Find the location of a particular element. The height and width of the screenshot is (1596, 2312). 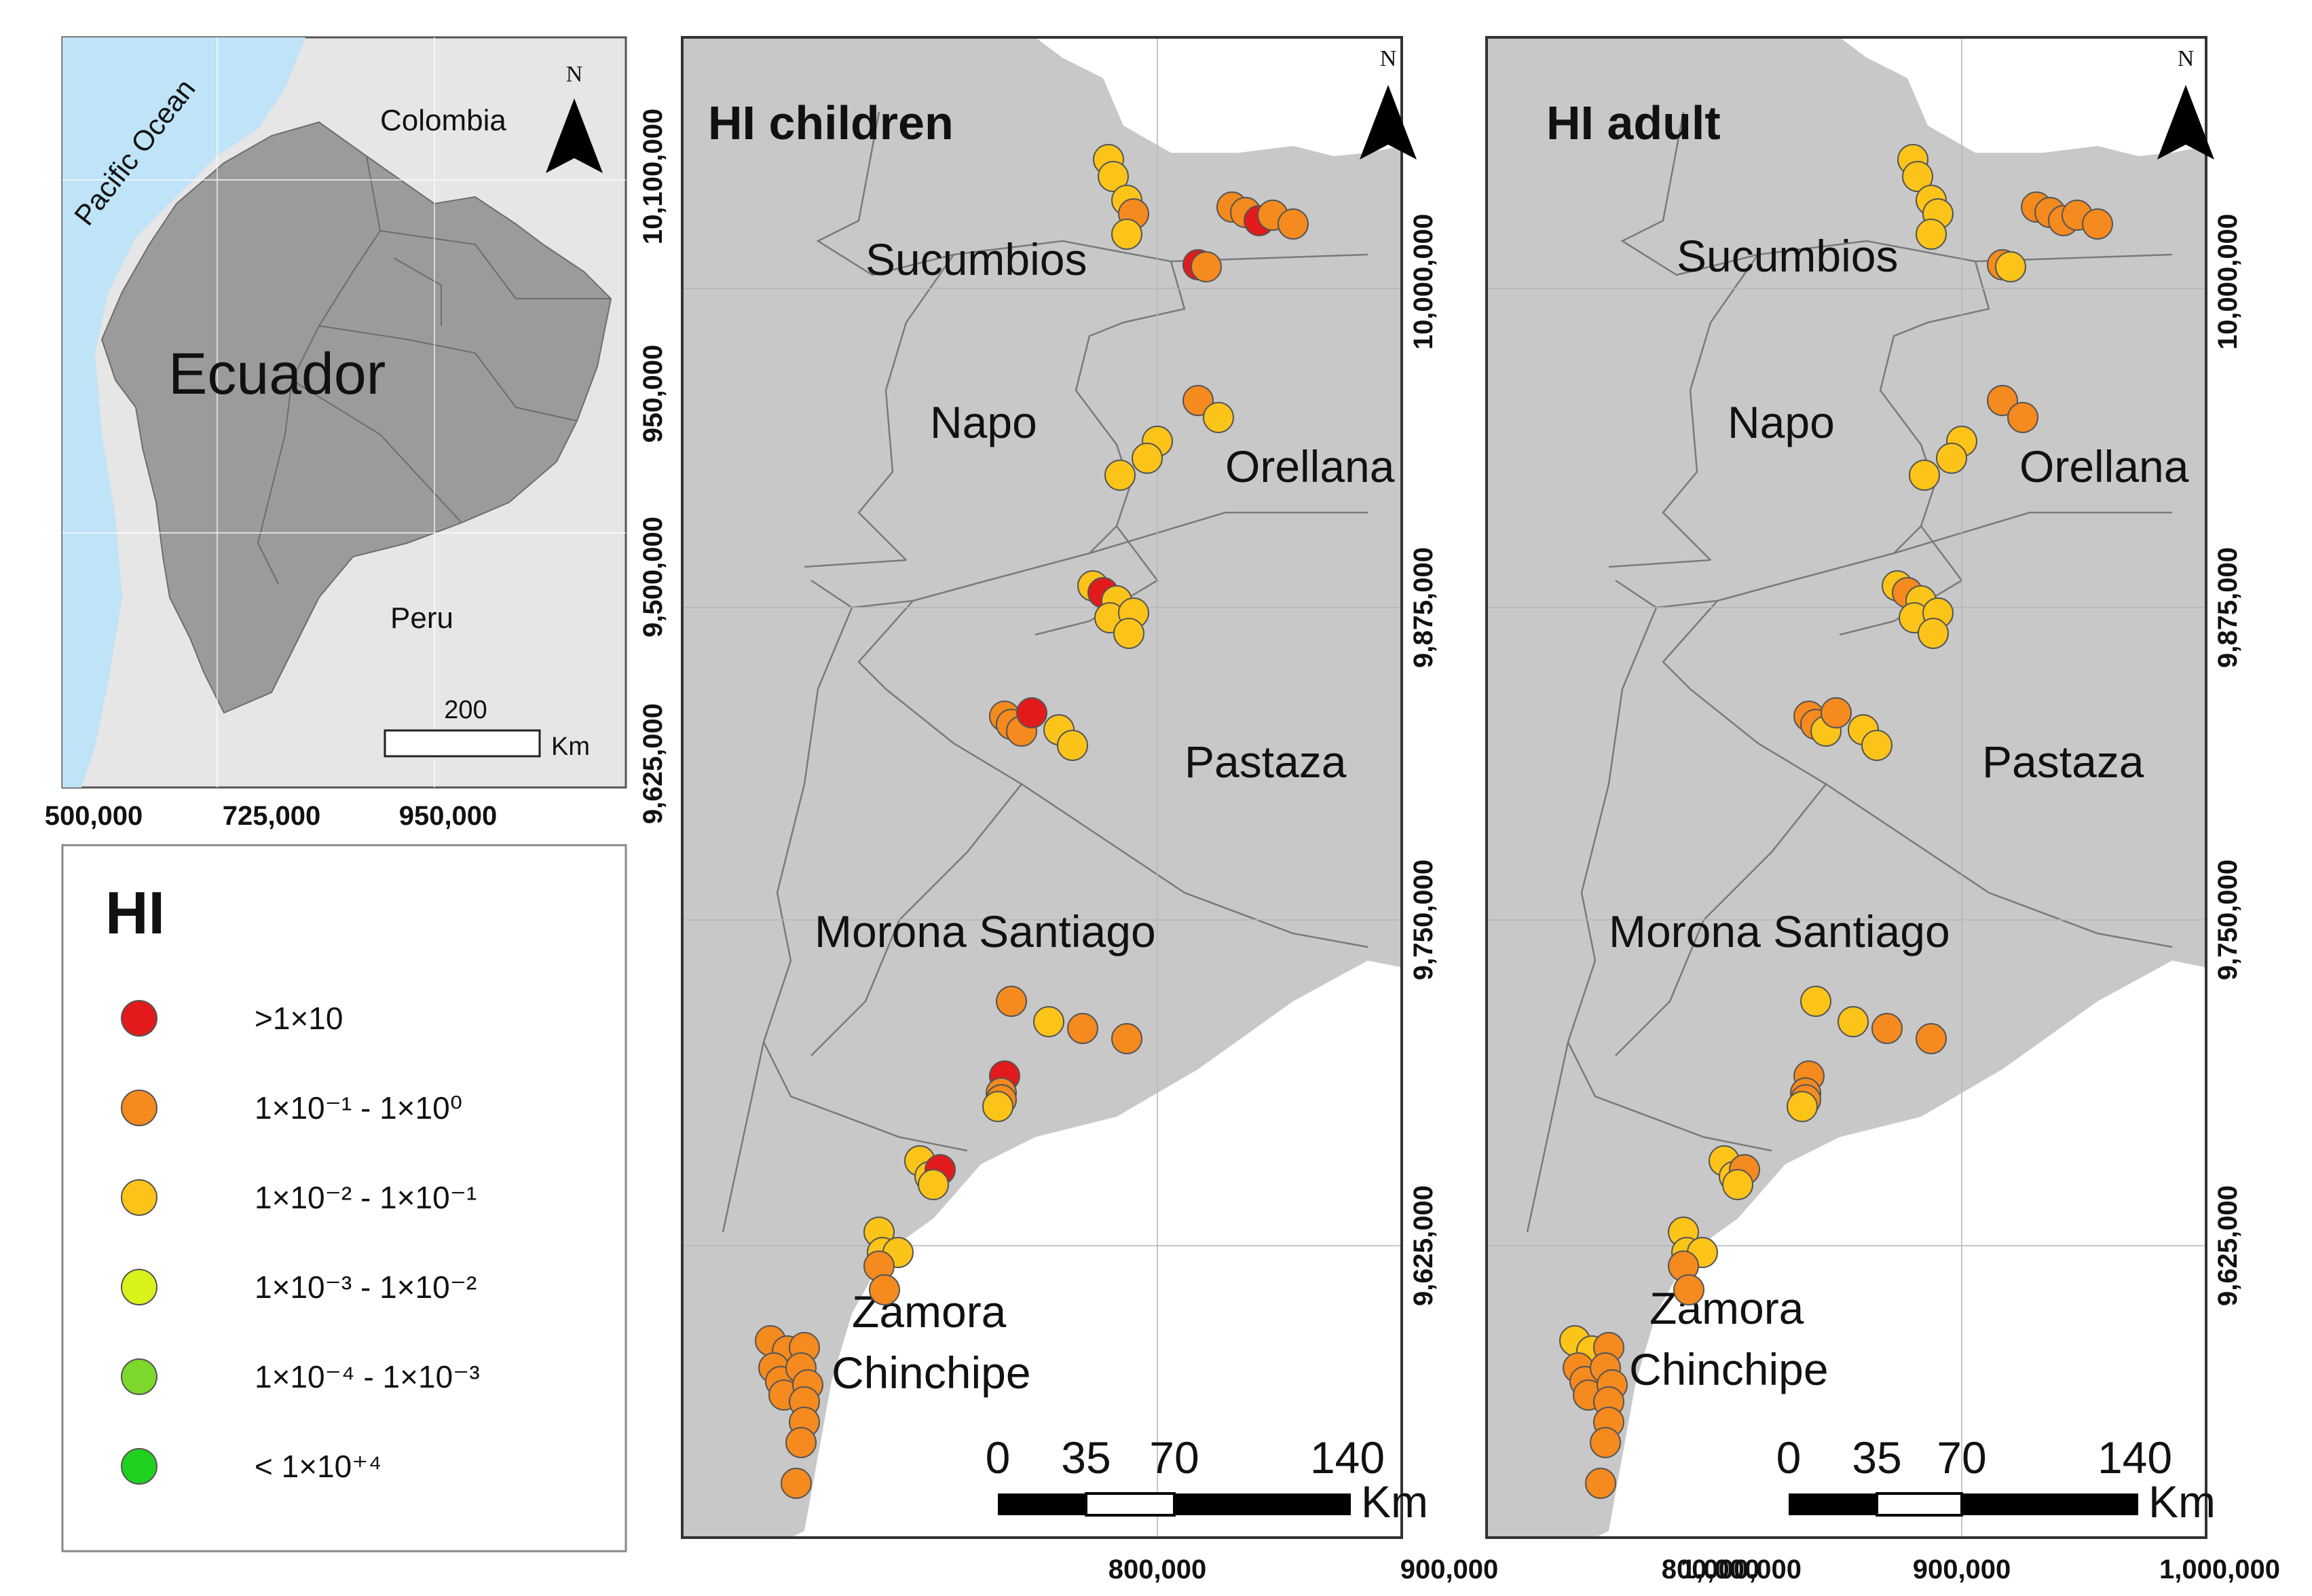

legend-label: 1×10⁻² - 1×10⁻¹ is located at coordinates (366, 1197).